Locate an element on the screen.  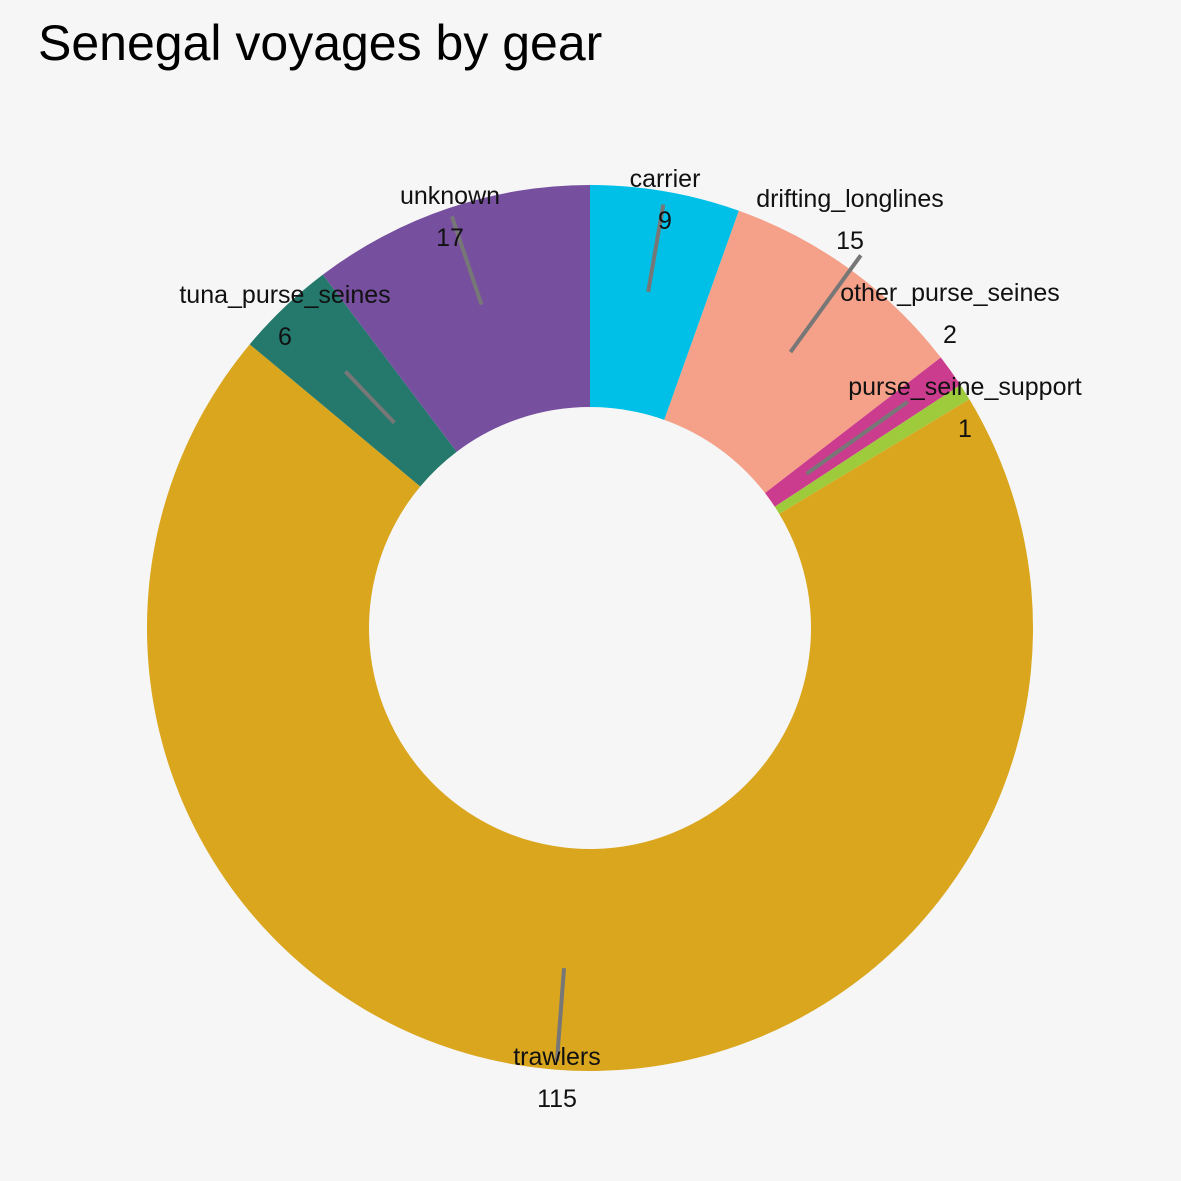
leader-line-other-purse-seines is located at coordinates (857, 438).